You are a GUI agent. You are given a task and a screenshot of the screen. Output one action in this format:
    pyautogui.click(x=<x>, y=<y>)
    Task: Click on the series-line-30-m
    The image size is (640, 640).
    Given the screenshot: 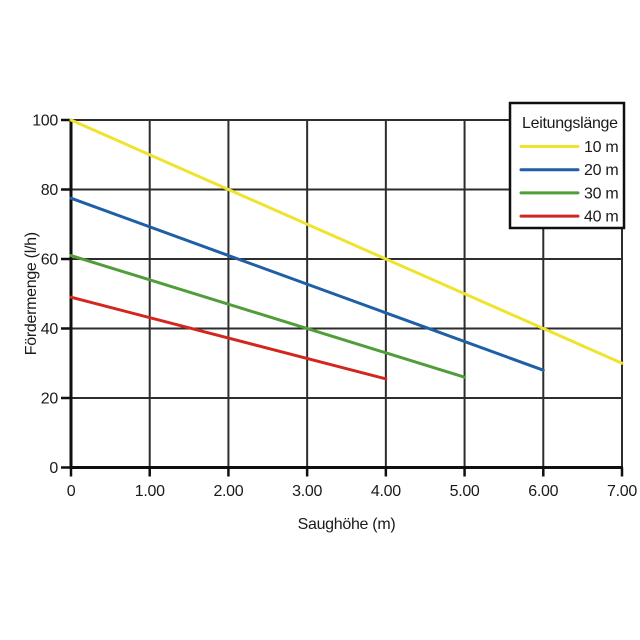 What is the action you would take?
    pyautogui.click(x=268, y=316)
    